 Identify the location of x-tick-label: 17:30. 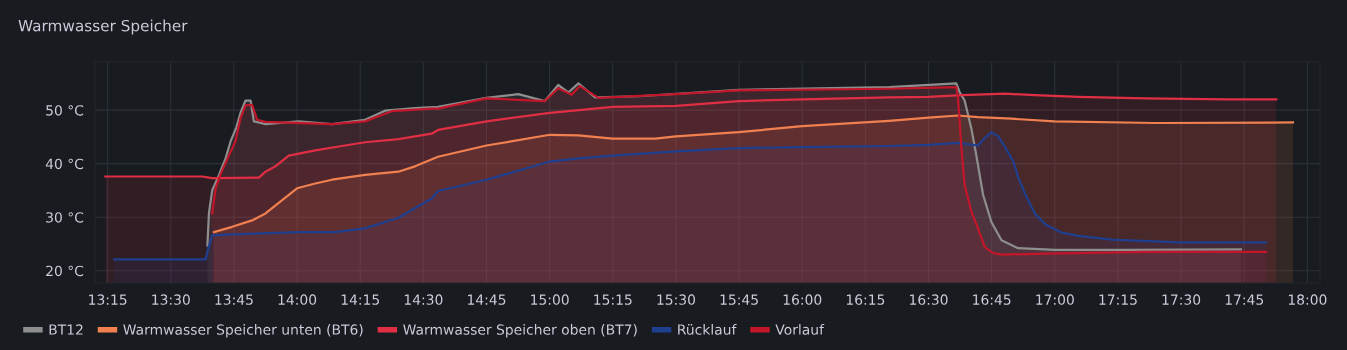
(1181, 299).